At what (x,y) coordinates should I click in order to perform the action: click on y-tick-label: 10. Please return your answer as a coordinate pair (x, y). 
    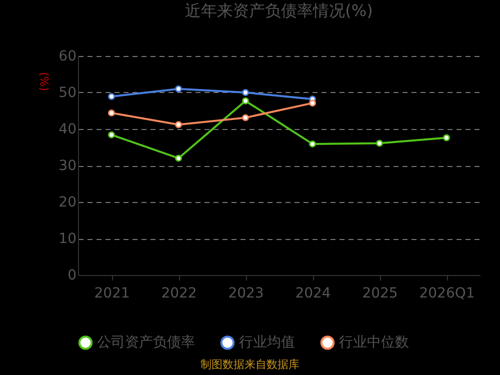
    Looking at the image, I should click on (67, 239).